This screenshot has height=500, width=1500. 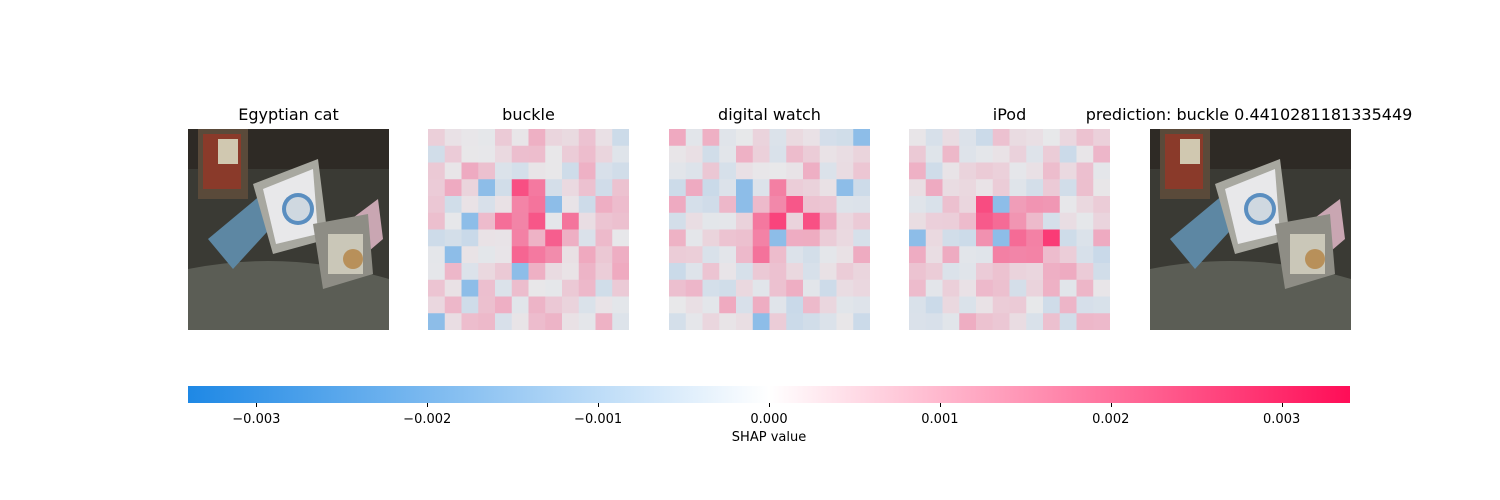 I want to click on shap-panel-digital-watch, so click(x=769, y=229).